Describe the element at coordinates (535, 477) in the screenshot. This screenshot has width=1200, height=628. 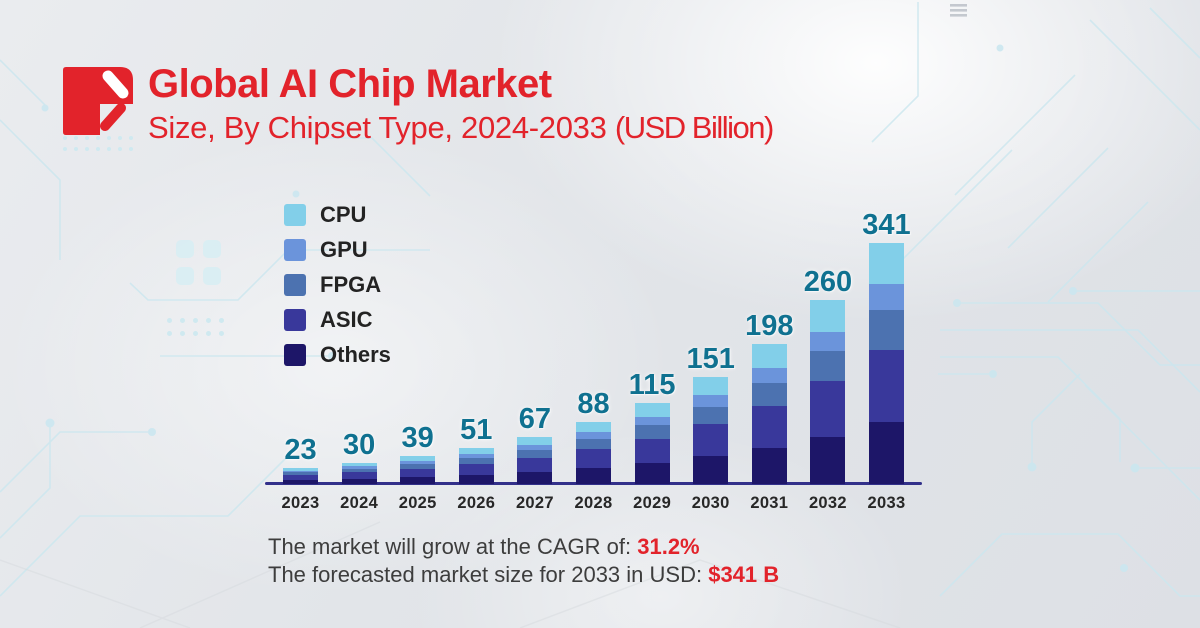
I see `bar-segment-others-2027` at that location.